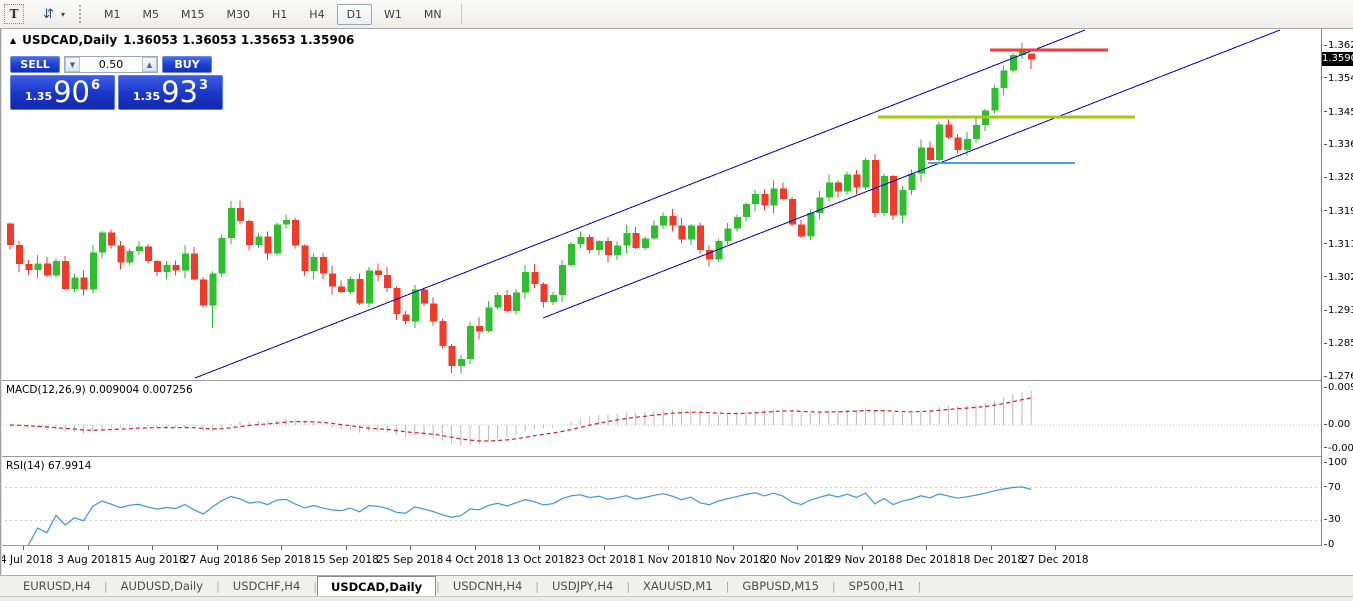 This screenshot has height=601, width=1353. Describe the element at coordinates (13, 40) in the screenshot. I see `one-click-collapse-icon: ▲` at that location.